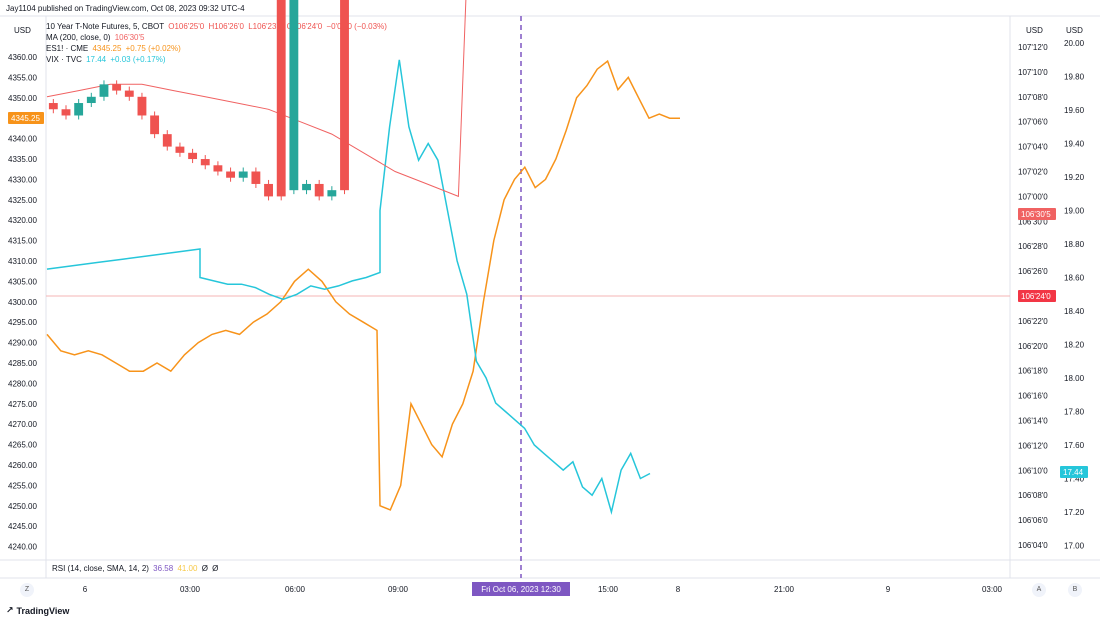 The width and height of the screenshot is (1100, 623). I want to click on left-axis-tick: 4310.00, so click(22, 261).